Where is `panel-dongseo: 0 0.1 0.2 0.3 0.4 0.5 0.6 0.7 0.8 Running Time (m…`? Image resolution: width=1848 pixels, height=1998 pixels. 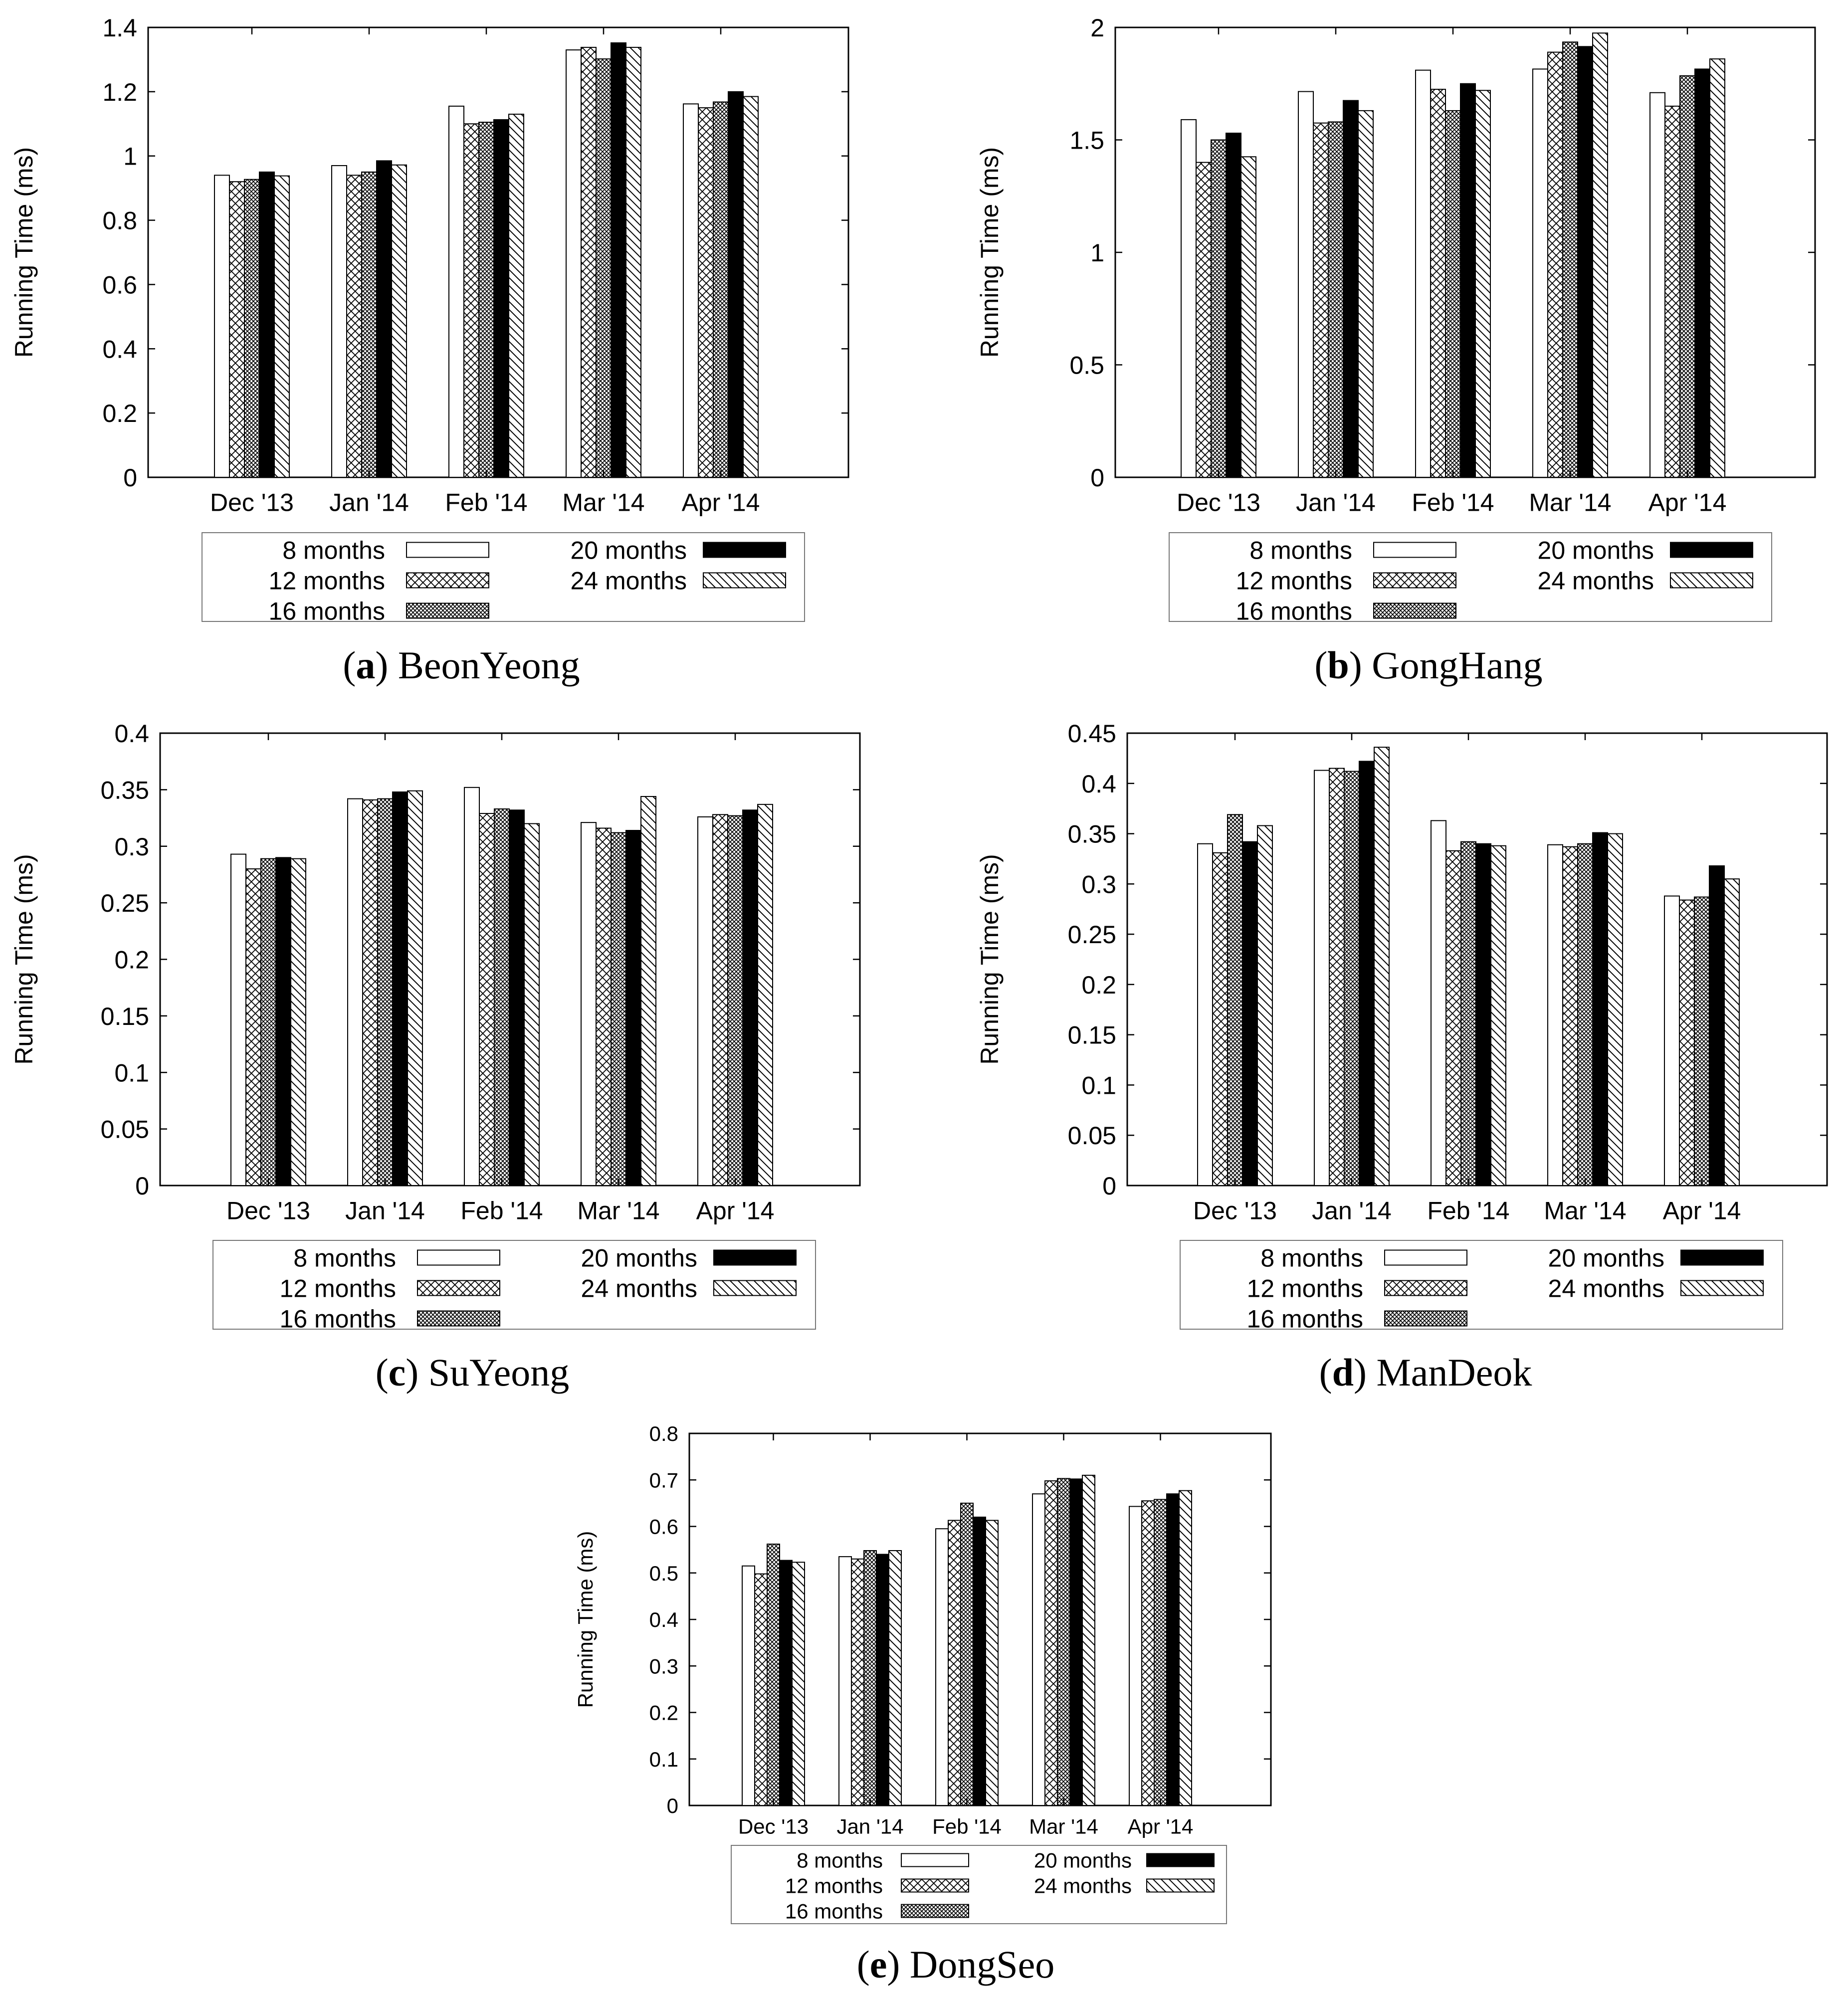
panel-dongseo: 0 0.1 0.2 0.3 0.4 0.5 0.6 0.7 0.8 Running Time (m… is located at coordinates (923, 1704).